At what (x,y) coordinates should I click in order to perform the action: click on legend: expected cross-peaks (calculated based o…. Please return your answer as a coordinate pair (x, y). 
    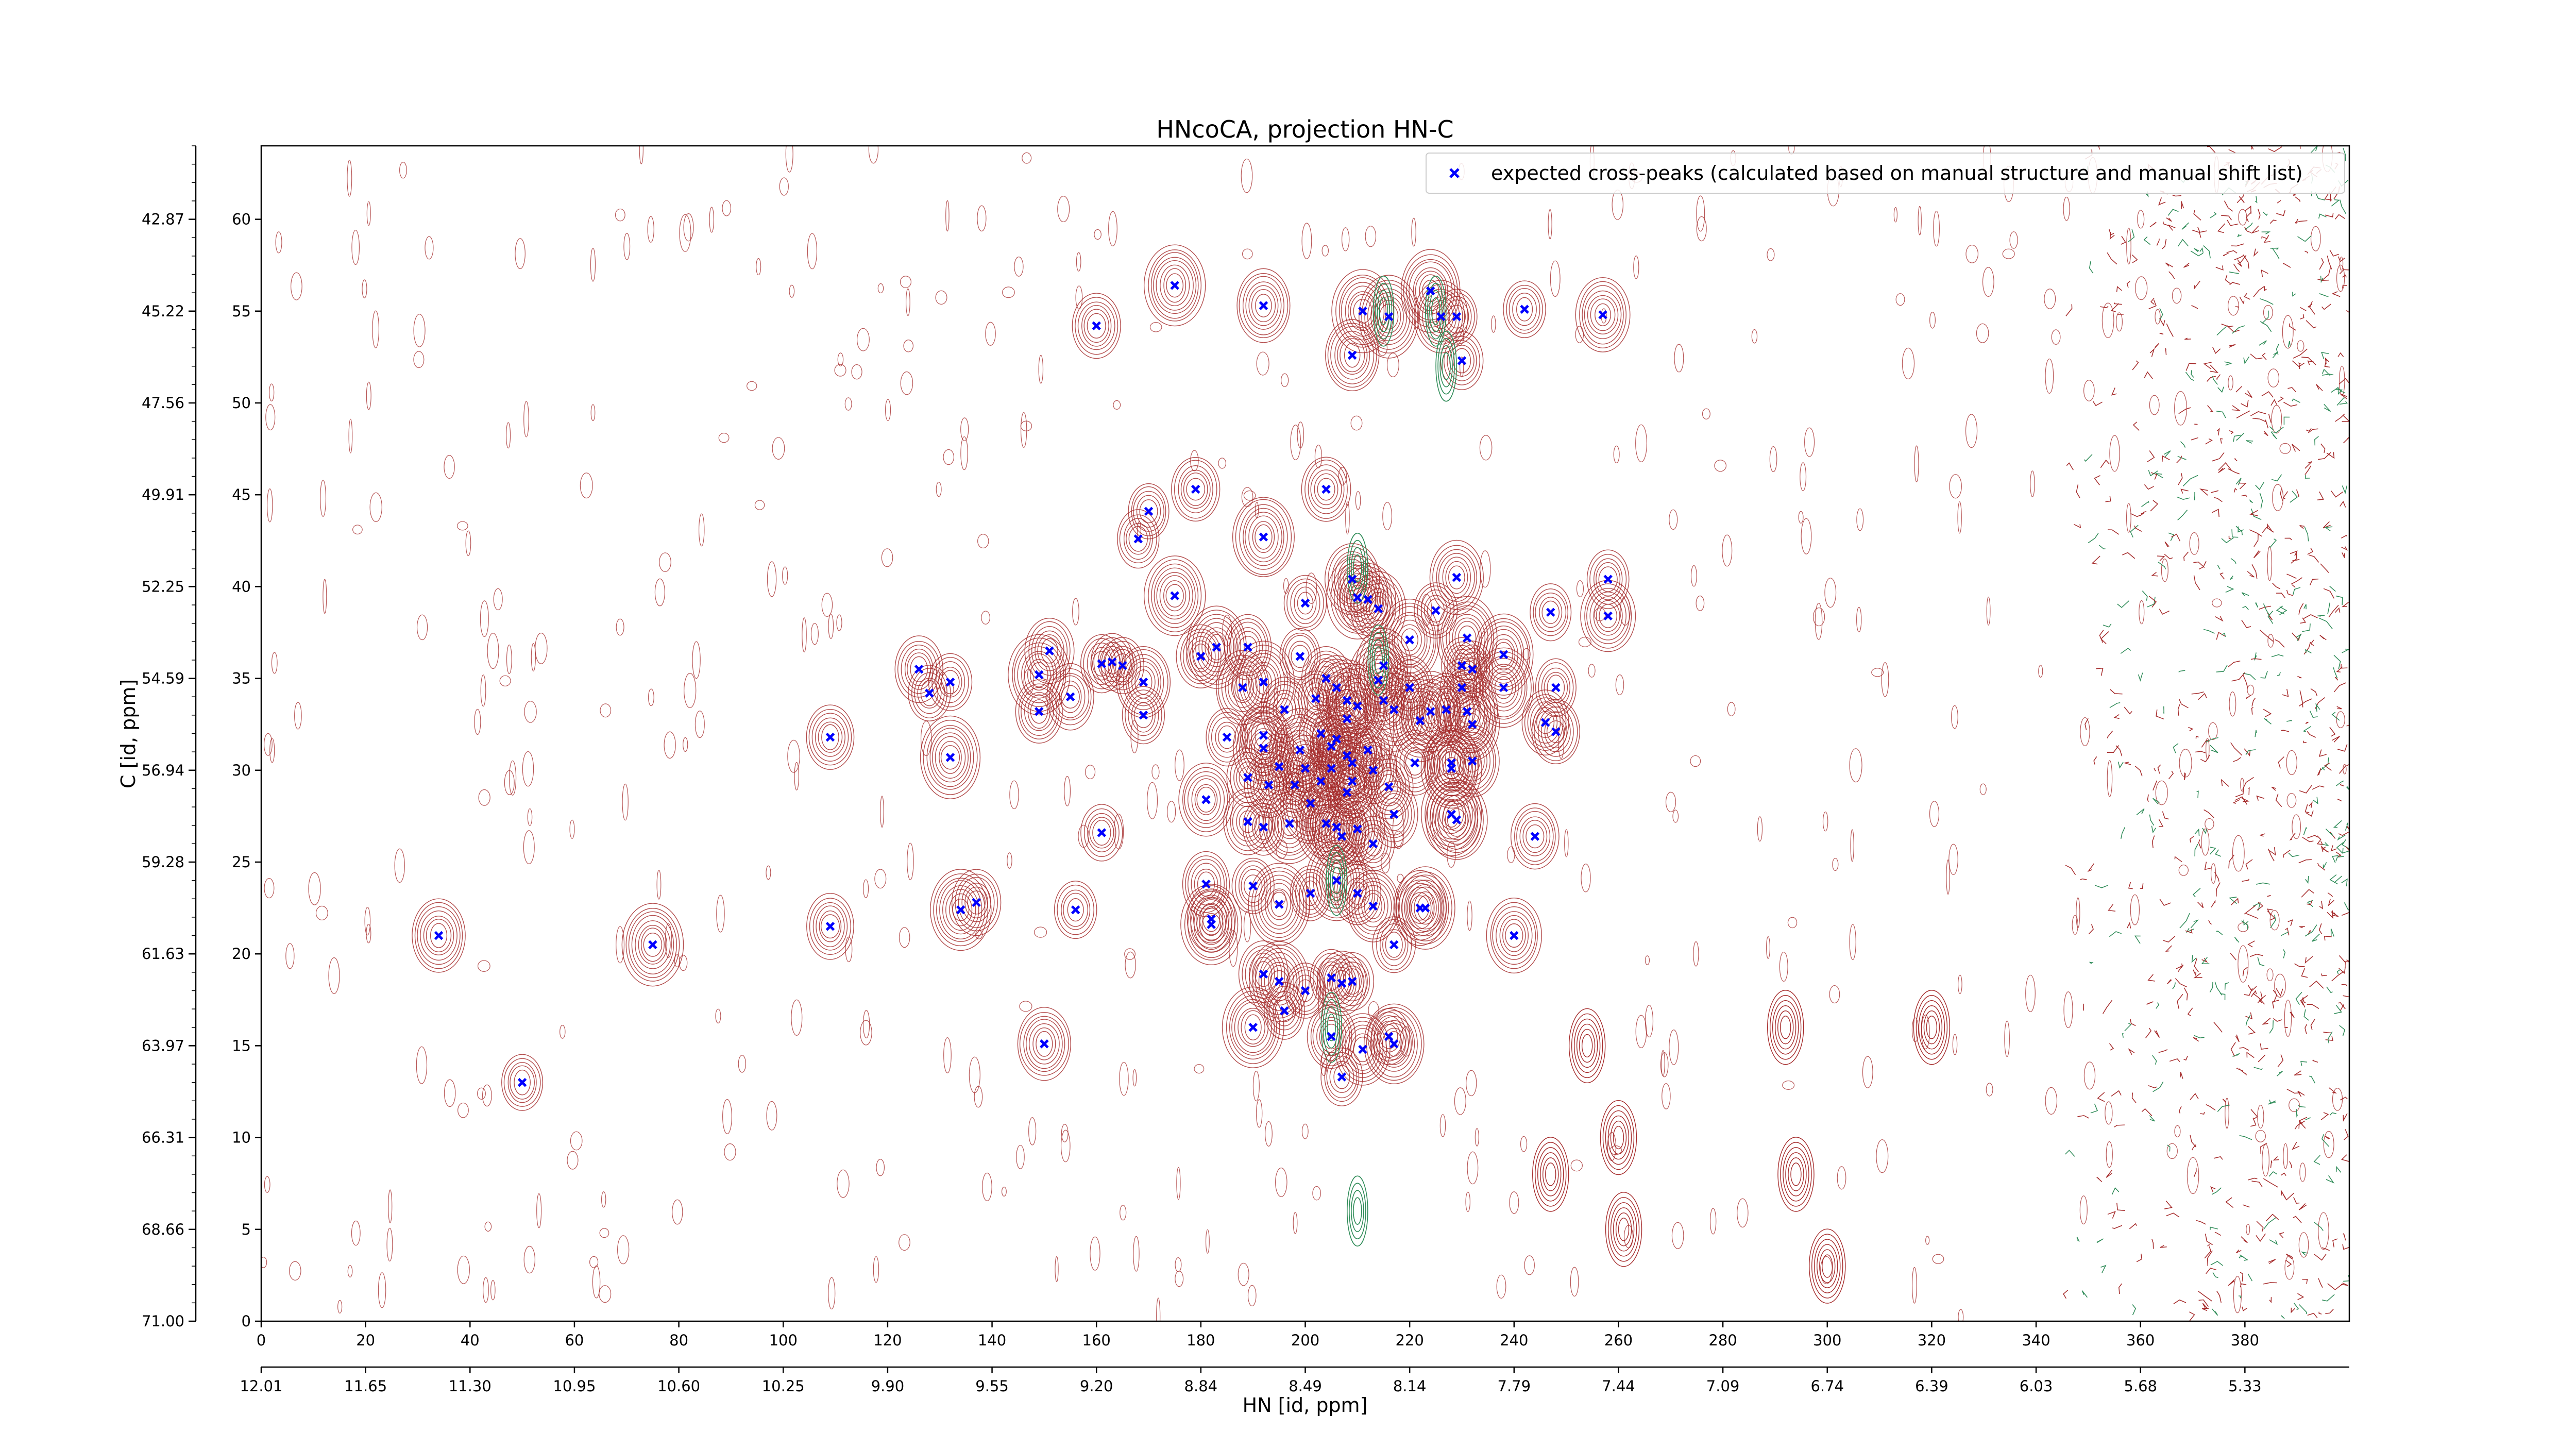
    Looking at the image, I should click on (1885, 173).